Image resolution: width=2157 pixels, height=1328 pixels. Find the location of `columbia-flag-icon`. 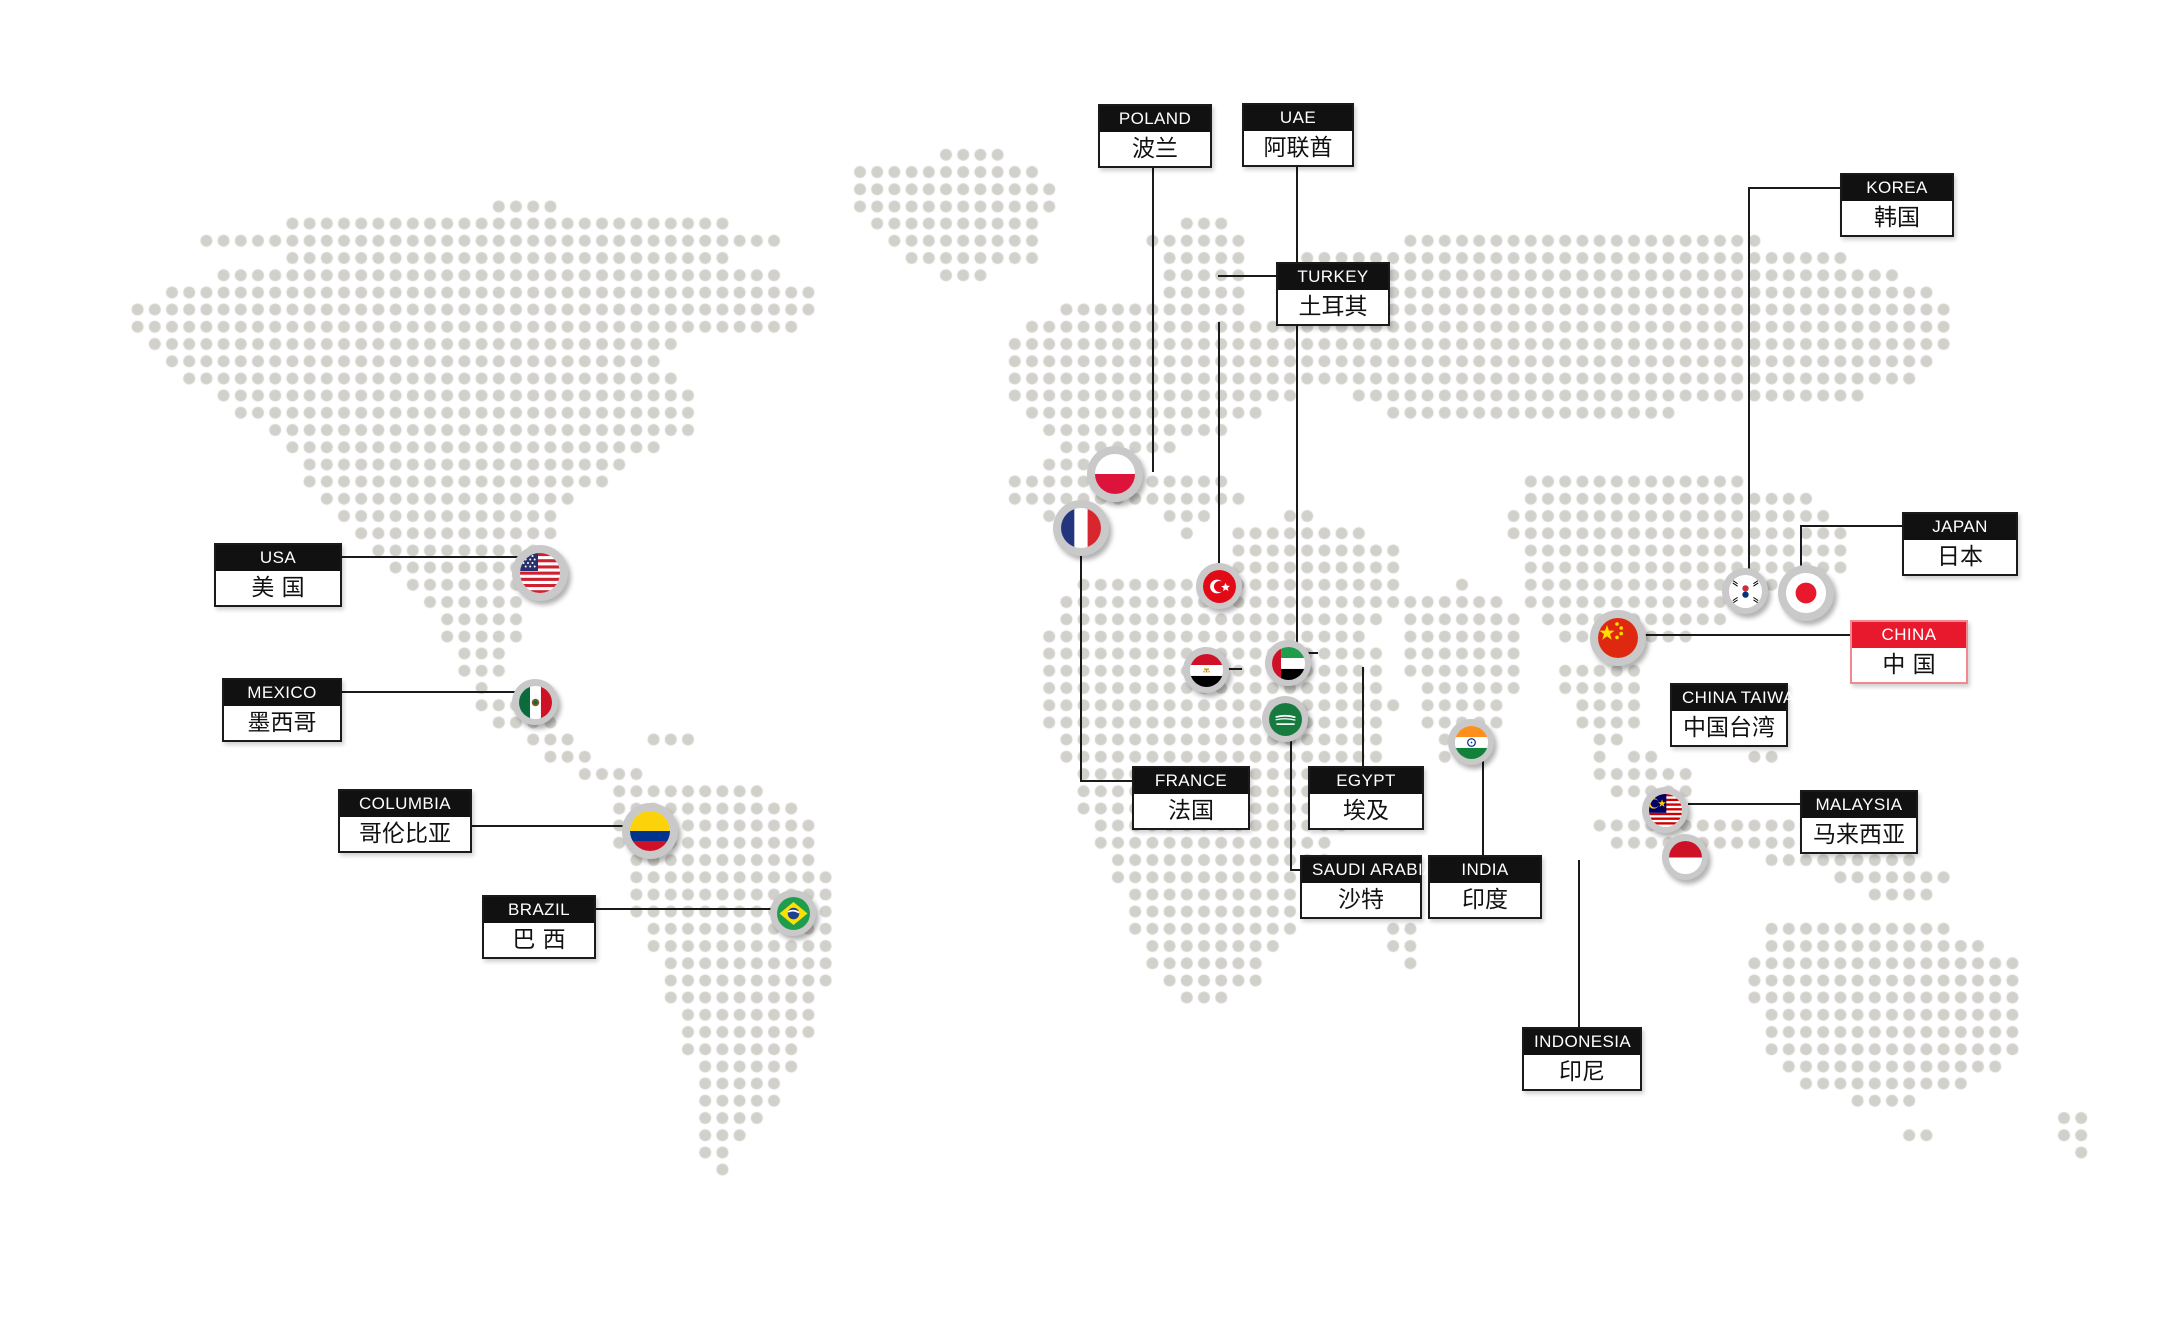

columbia-flag-icon is located at coordinates (650, 831).